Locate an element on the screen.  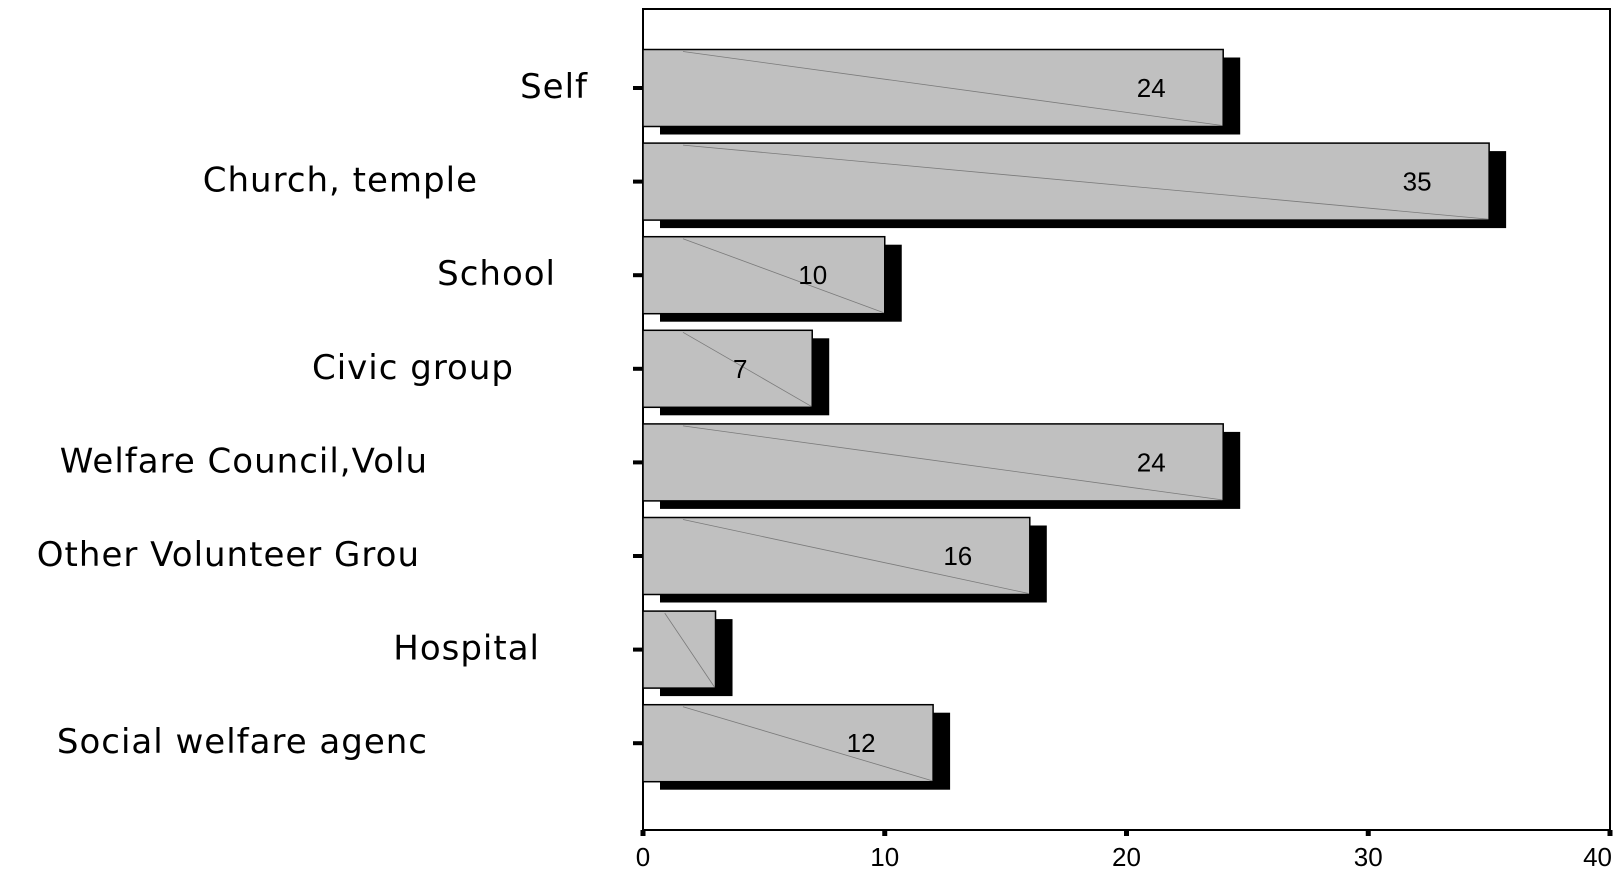
bar-value-label: 12 is located at coordinates (861, 743).